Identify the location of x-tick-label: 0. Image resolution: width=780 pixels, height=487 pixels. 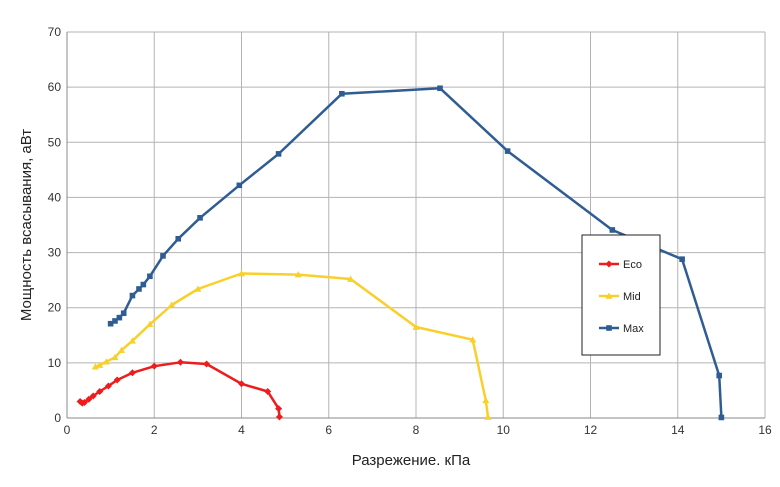
(67, 430).